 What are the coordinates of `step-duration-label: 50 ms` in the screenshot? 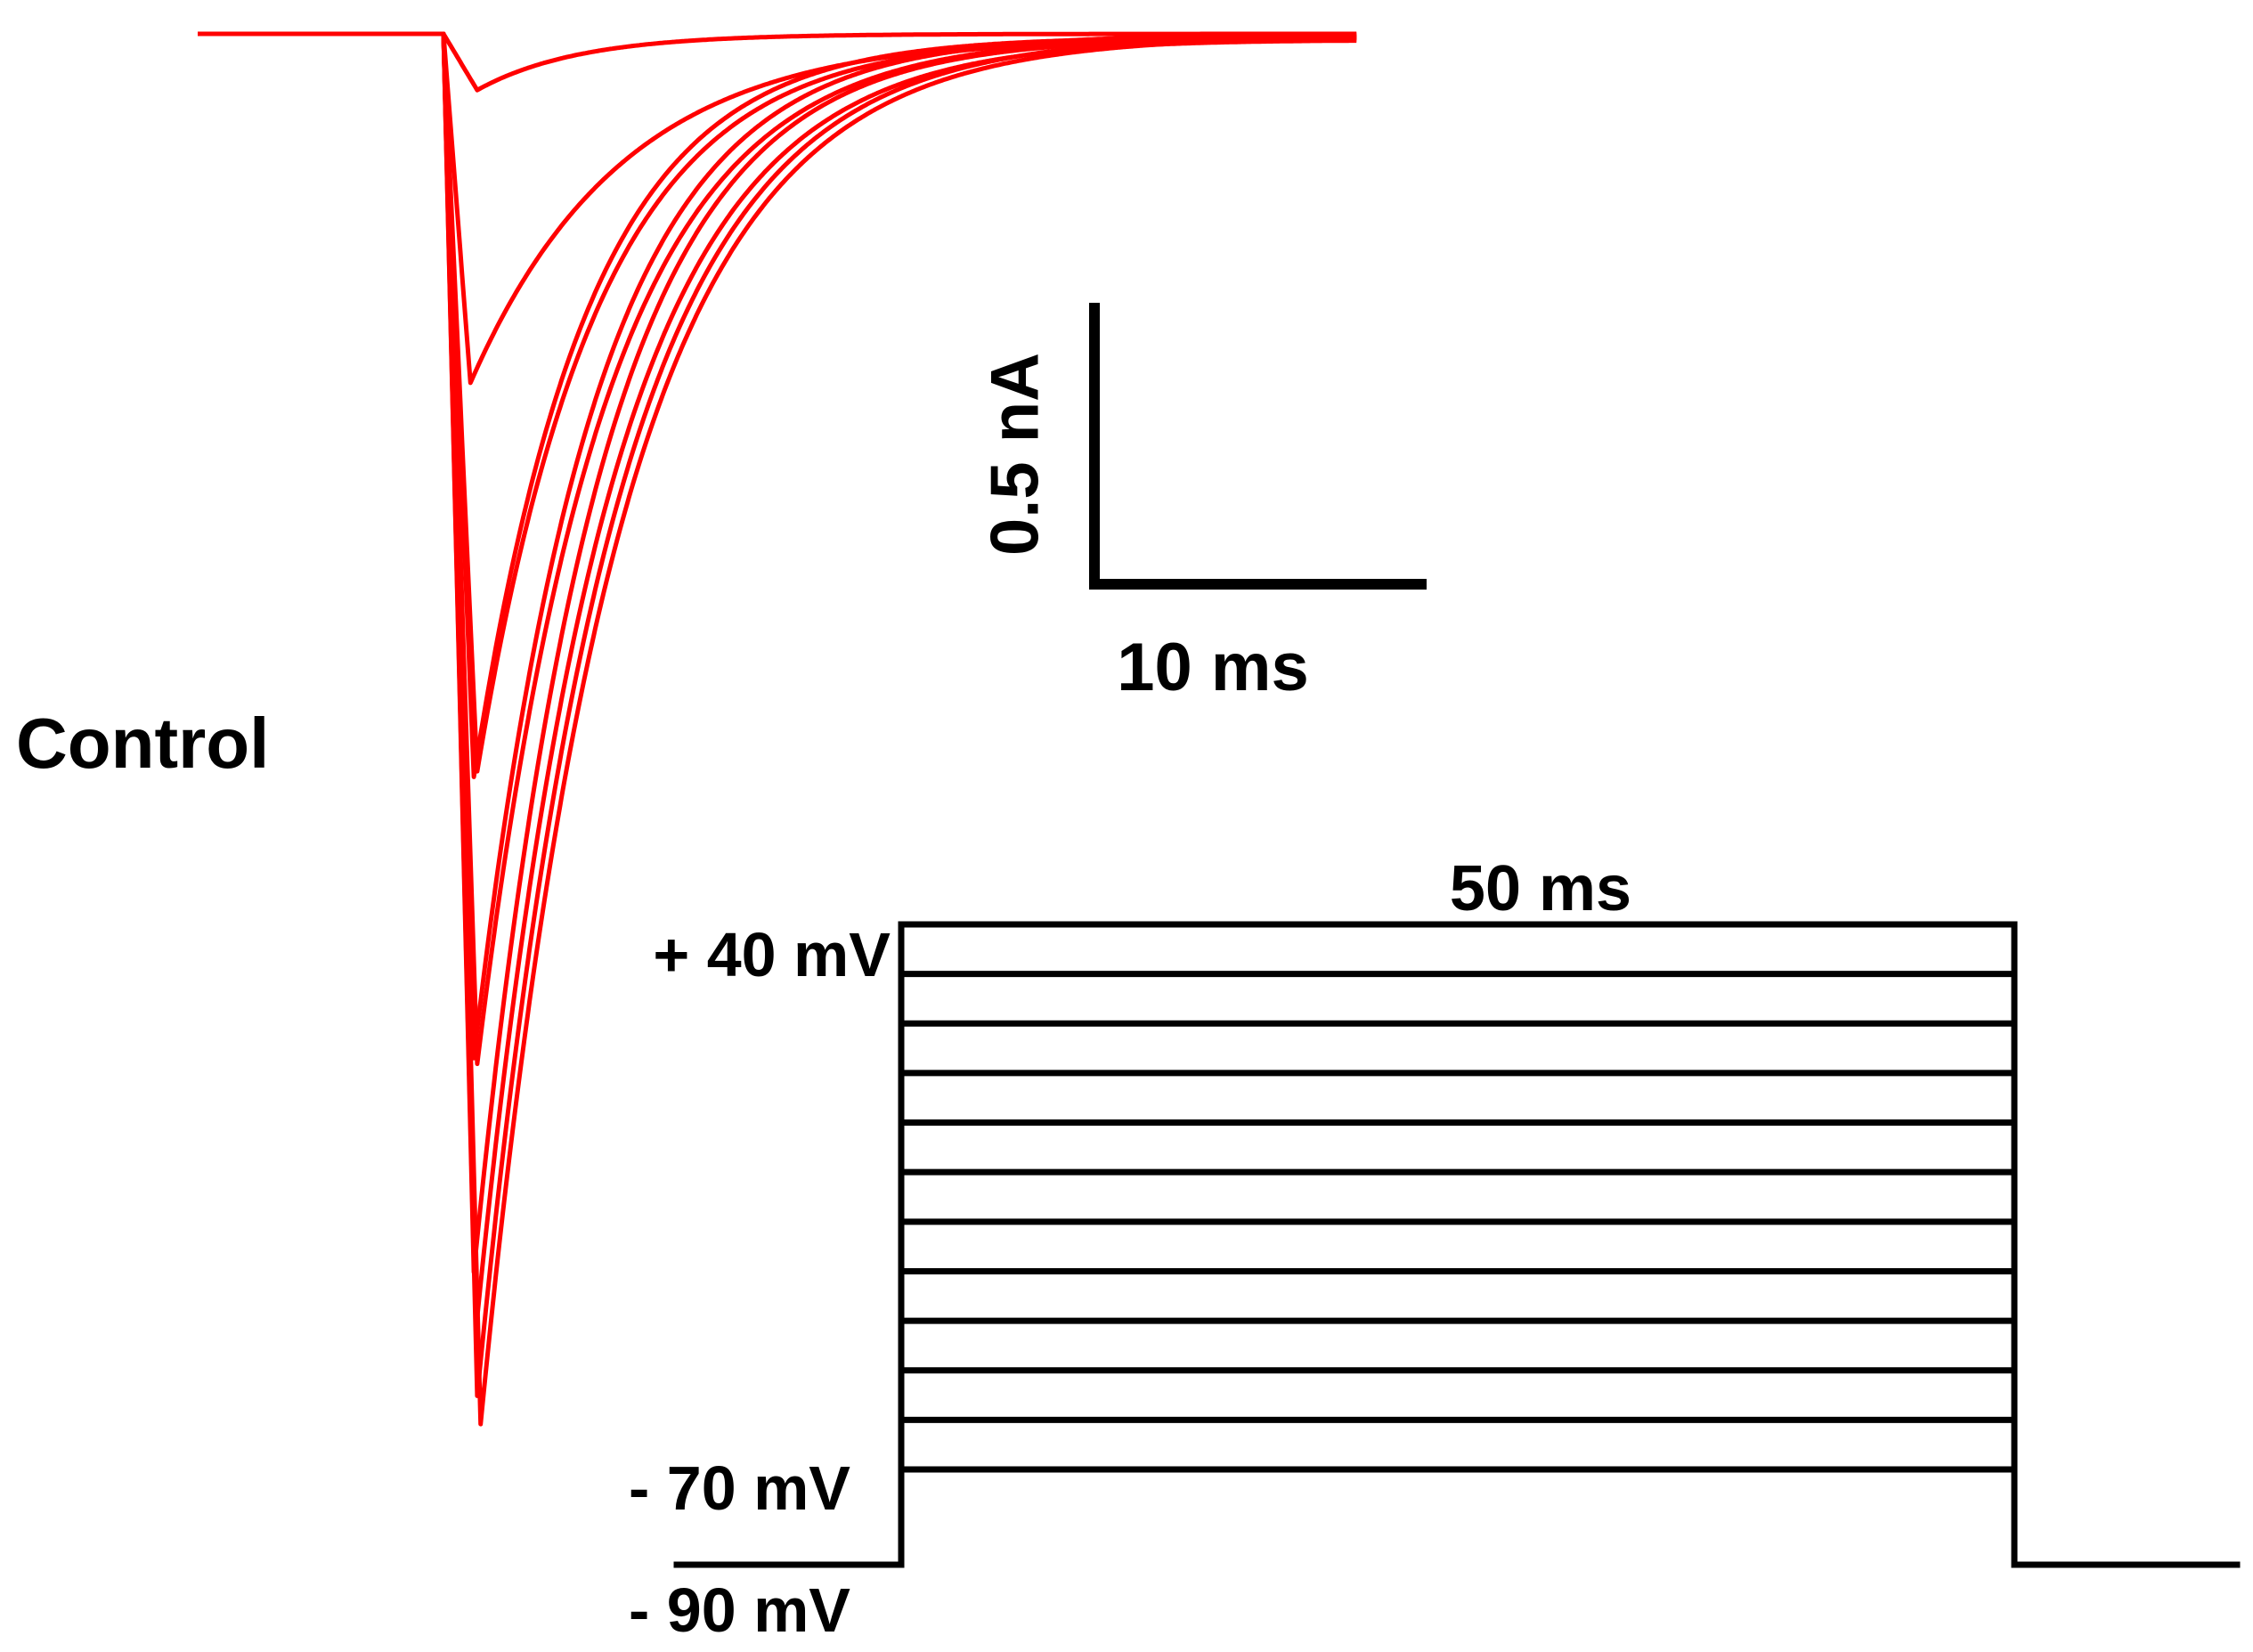 It's located at (1540, 888).